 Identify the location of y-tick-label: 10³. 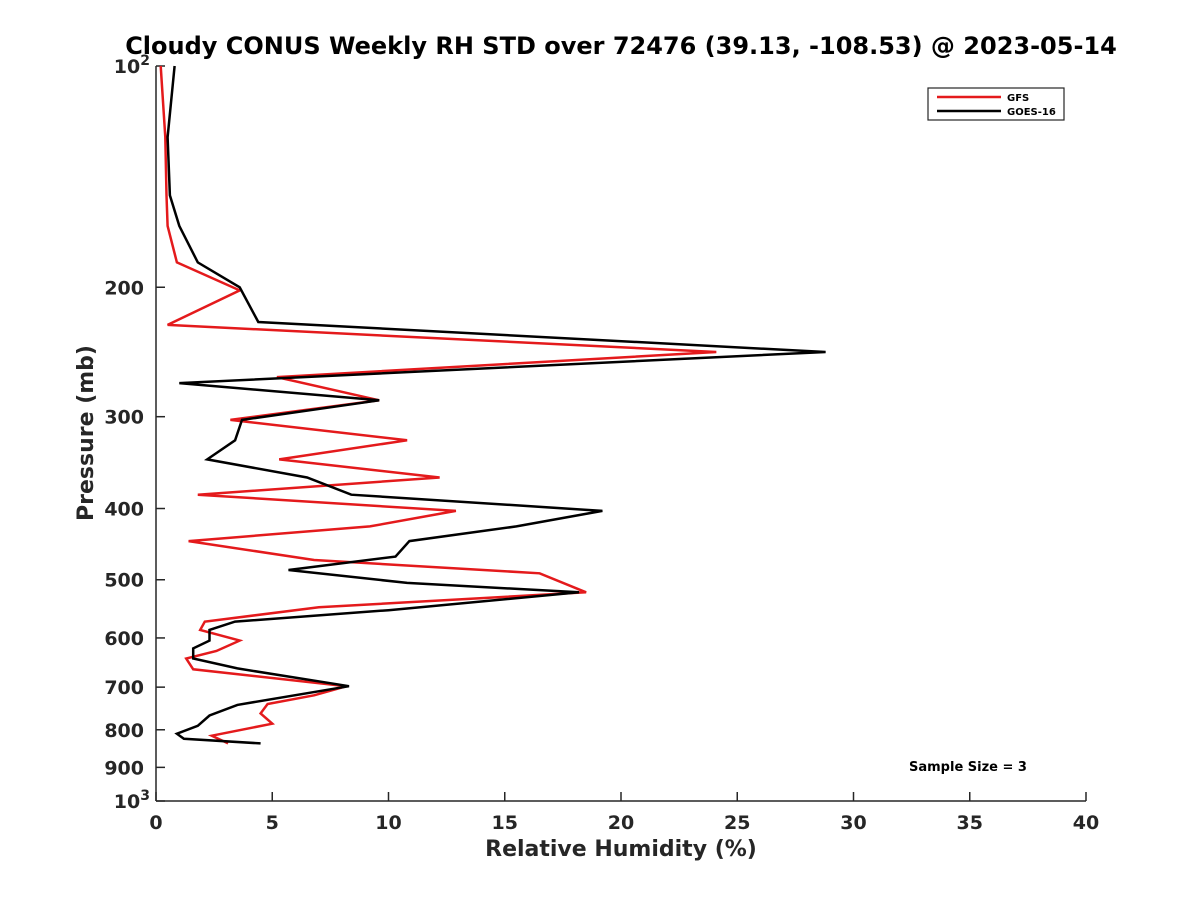
(132, 800).